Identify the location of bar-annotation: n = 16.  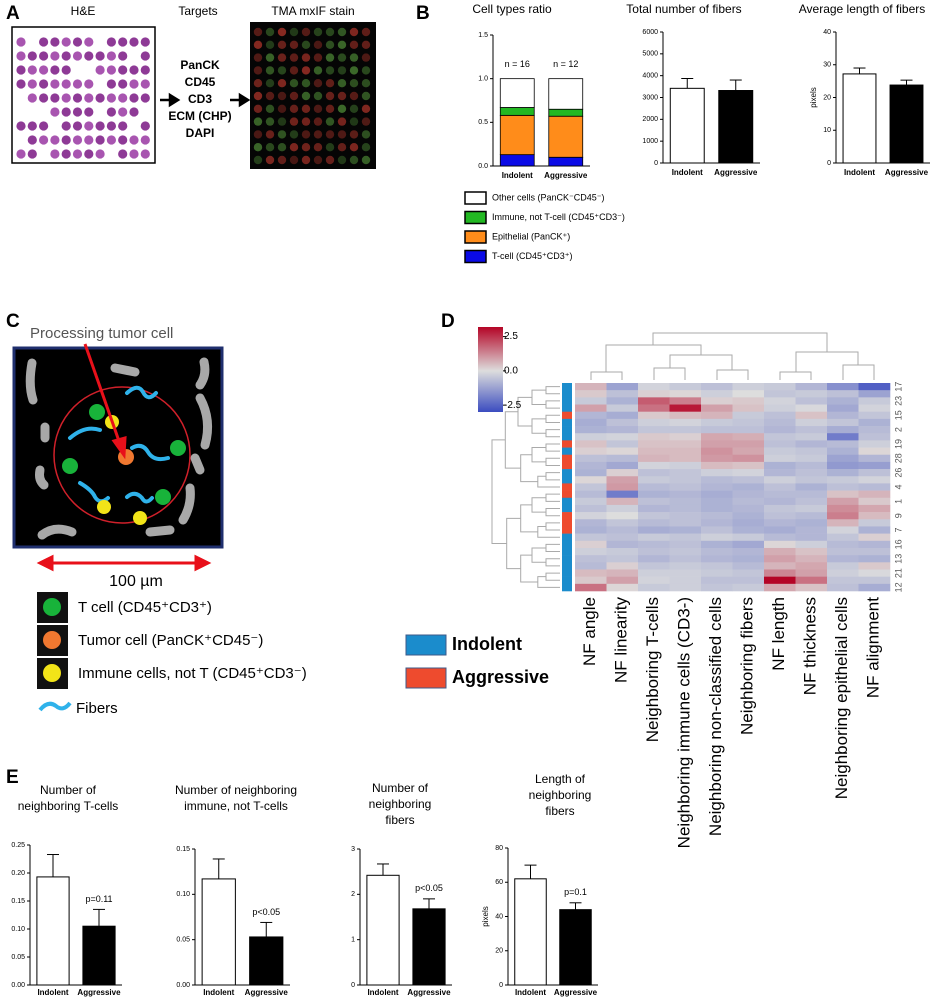
(517, 64).